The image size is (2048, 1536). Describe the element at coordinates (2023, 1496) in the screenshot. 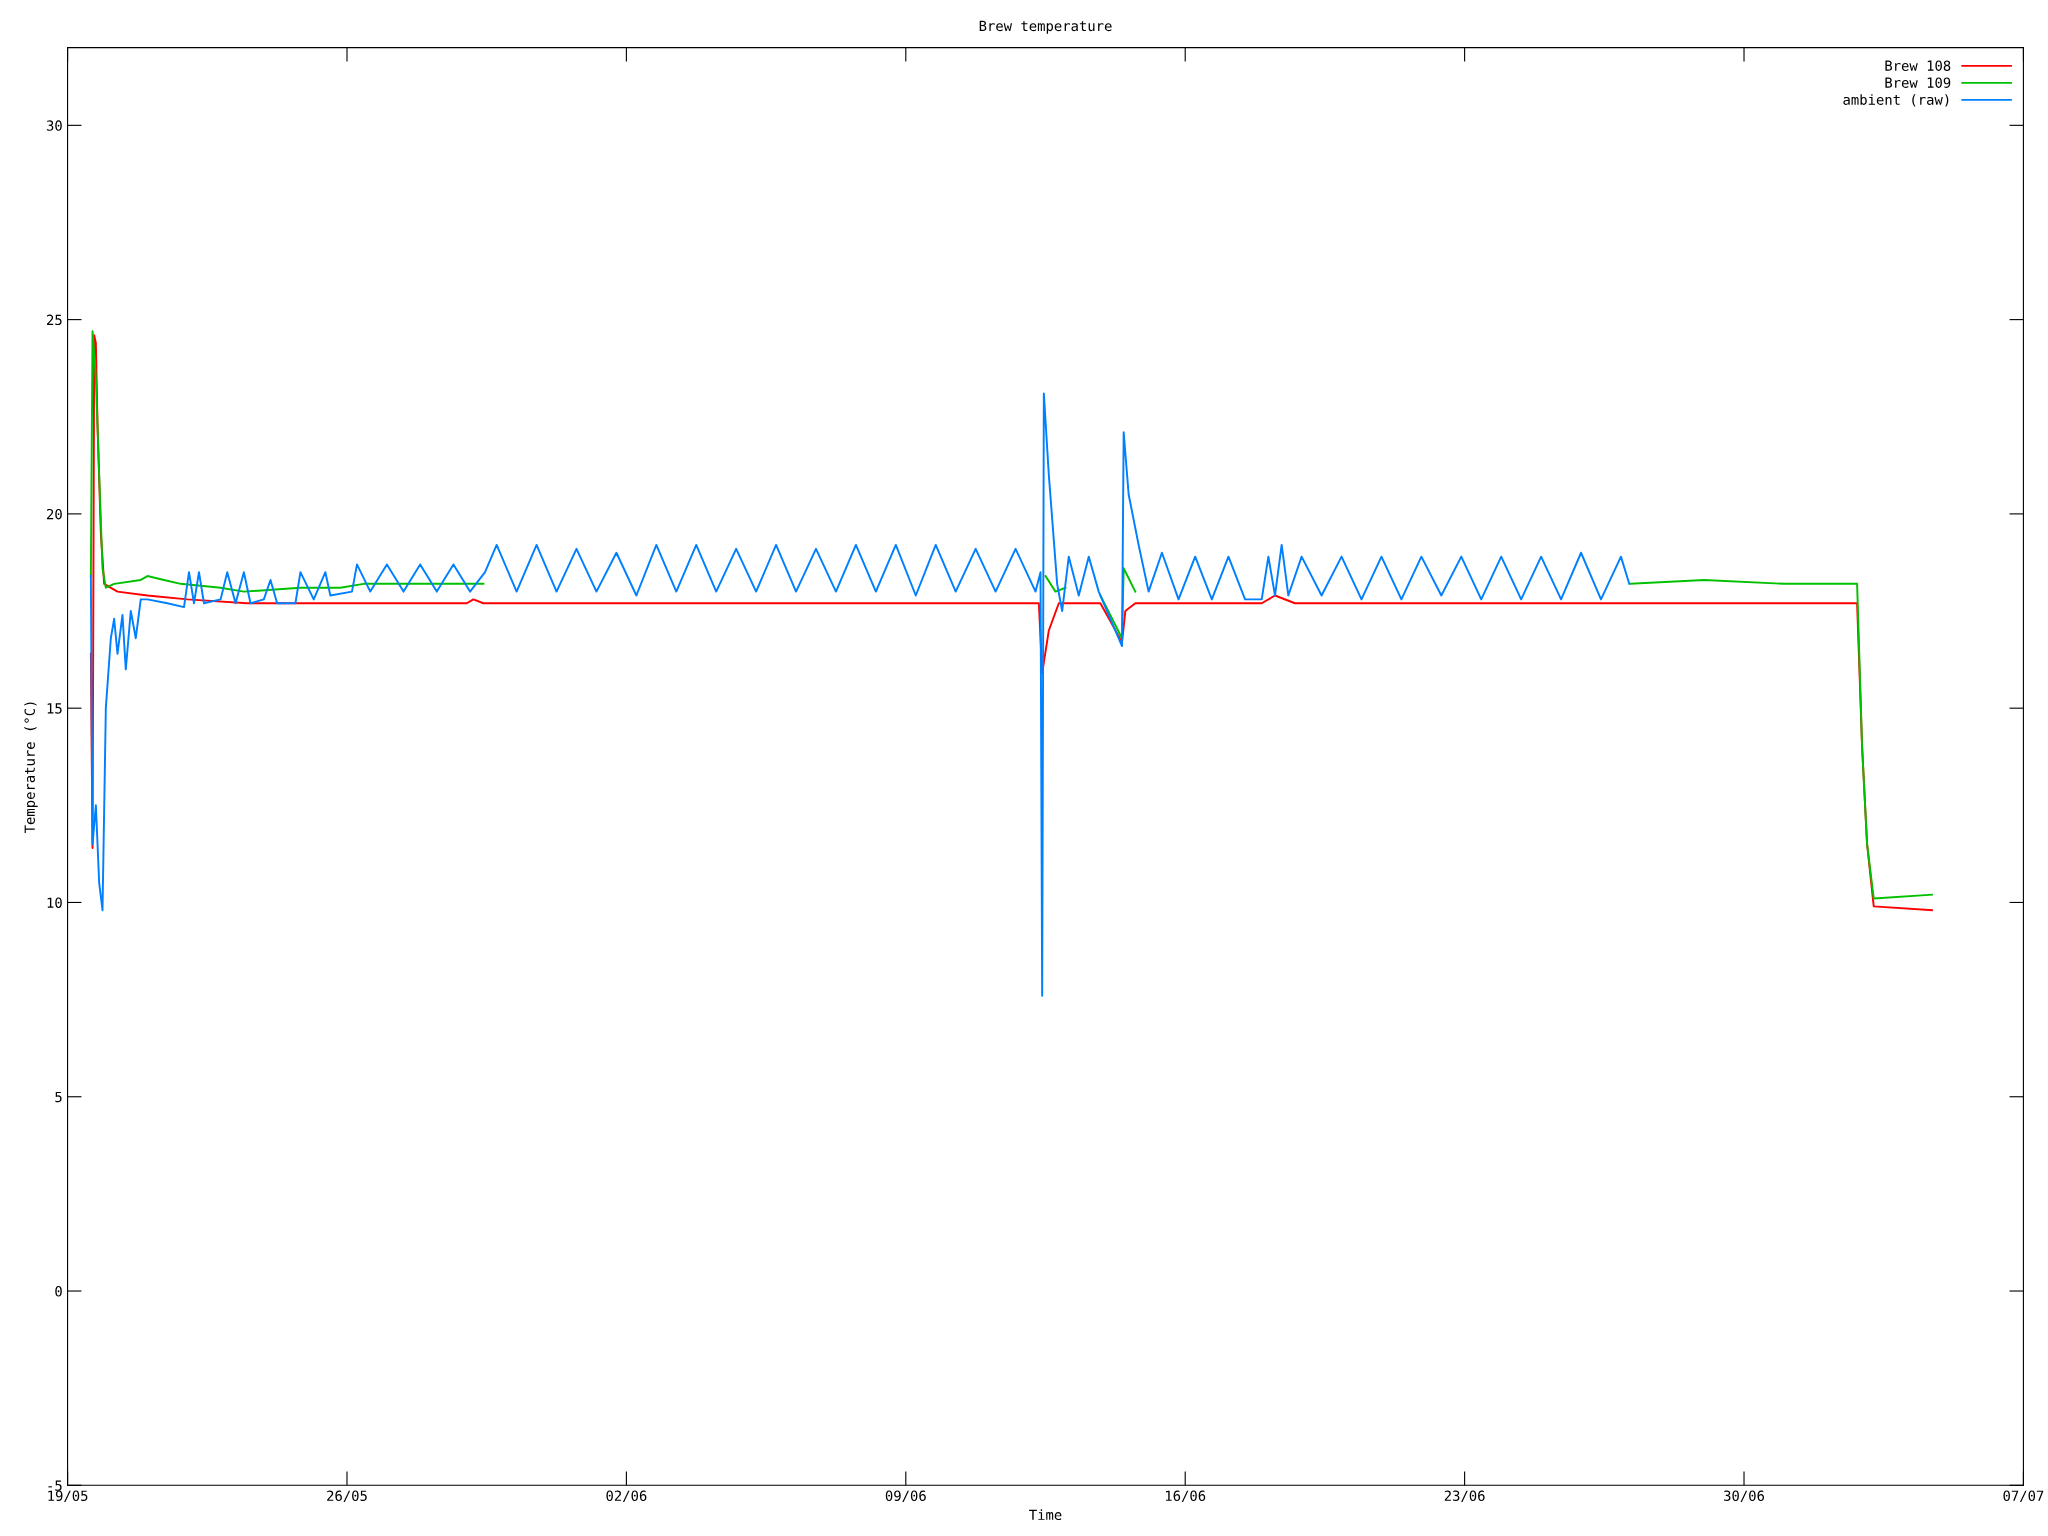

I see `x-tick-label: 07/07` at that location.